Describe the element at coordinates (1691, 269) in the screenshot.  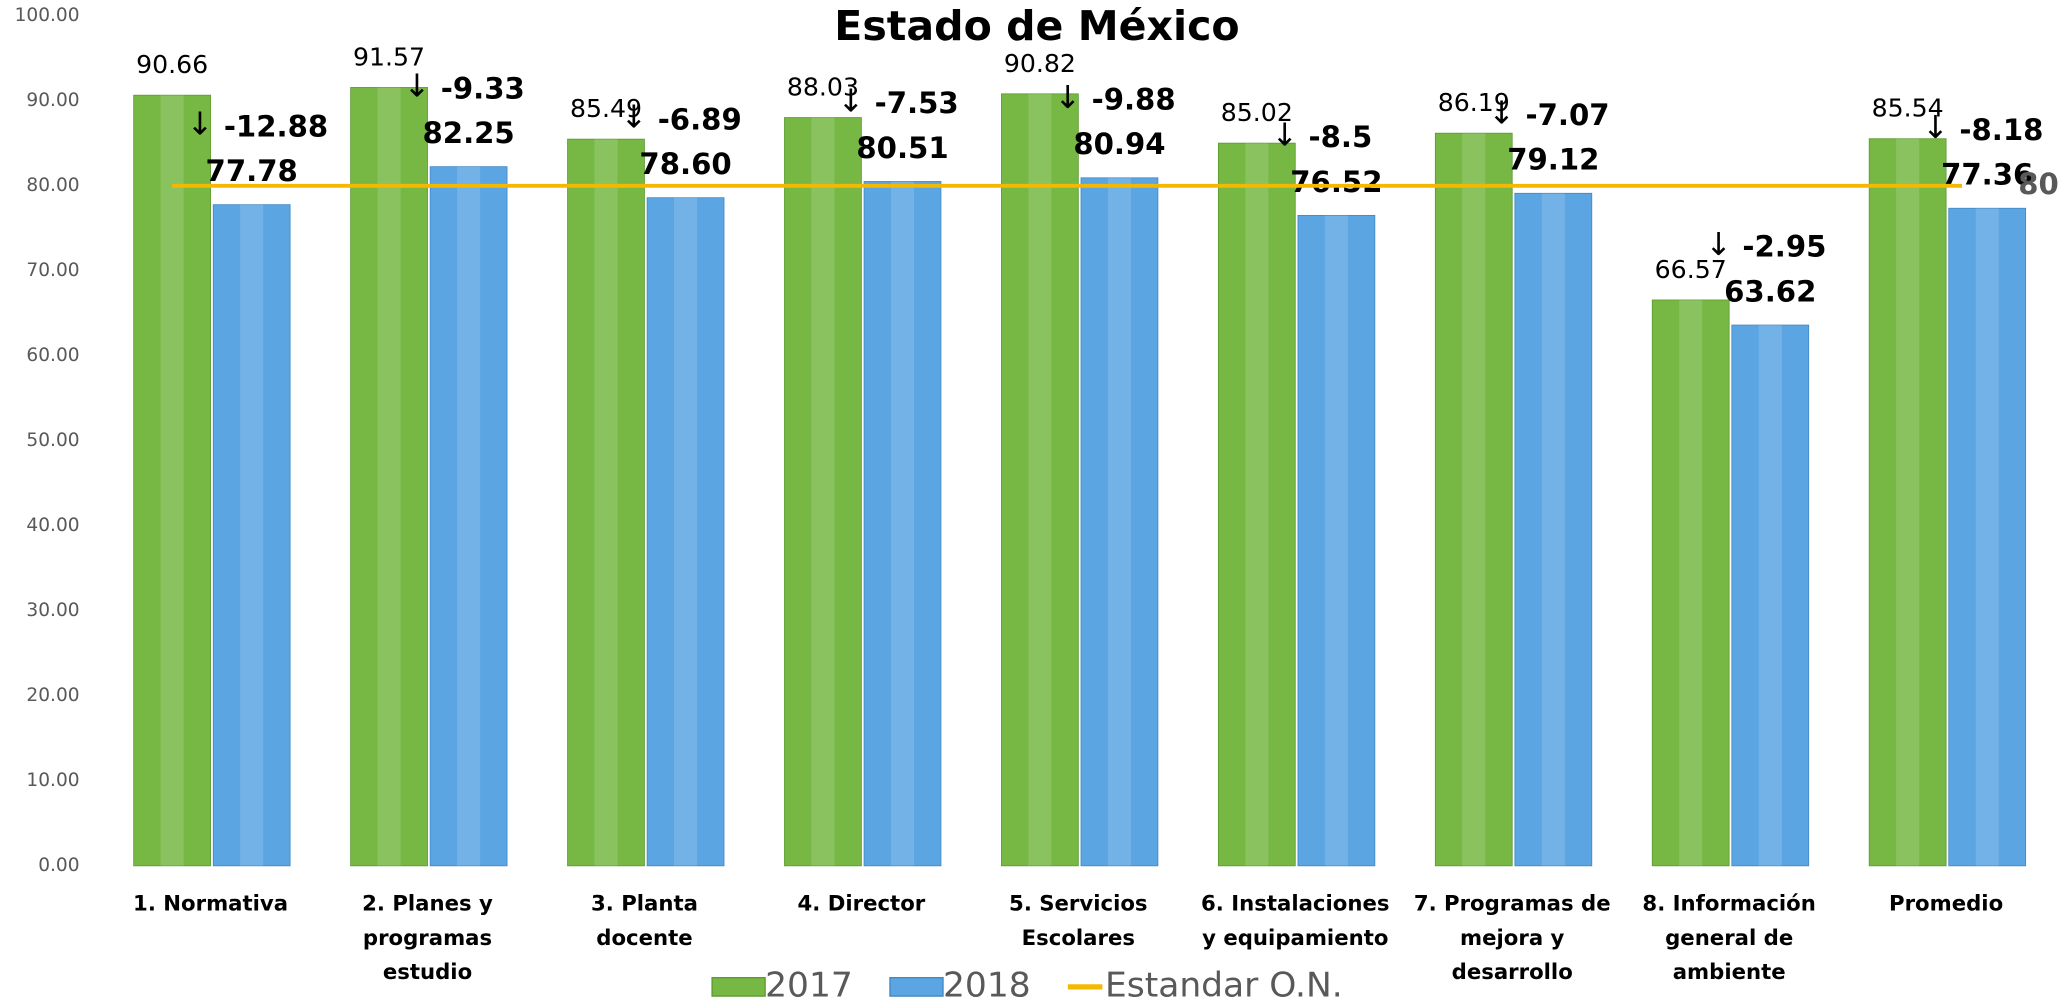
I see `value-label: 66.57` at that location.